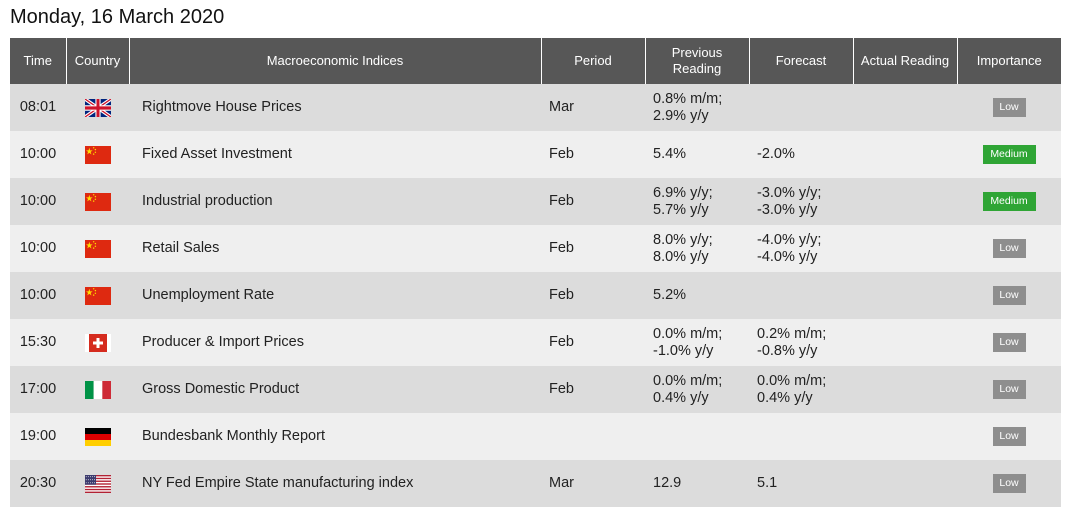 This screenshot has height=516, width=1071. Describe the element at coordinates (697, 52) in the screenshot. I see `header-previous-line1: Previous` at that location.